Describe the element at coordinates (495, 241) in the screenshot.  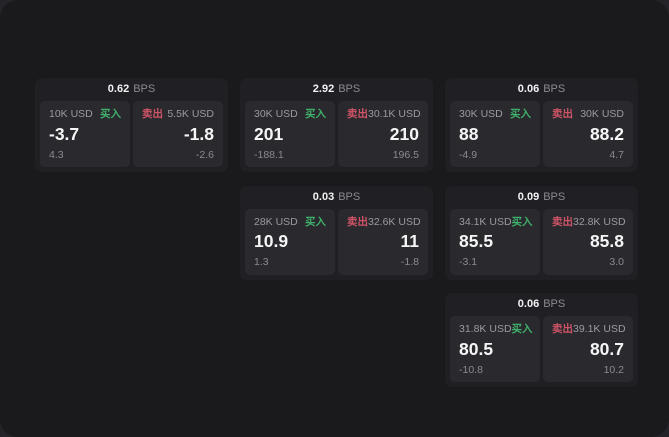
I see `buy-panel: 34.1K USD 买入 85.5 -3.1` at that location.